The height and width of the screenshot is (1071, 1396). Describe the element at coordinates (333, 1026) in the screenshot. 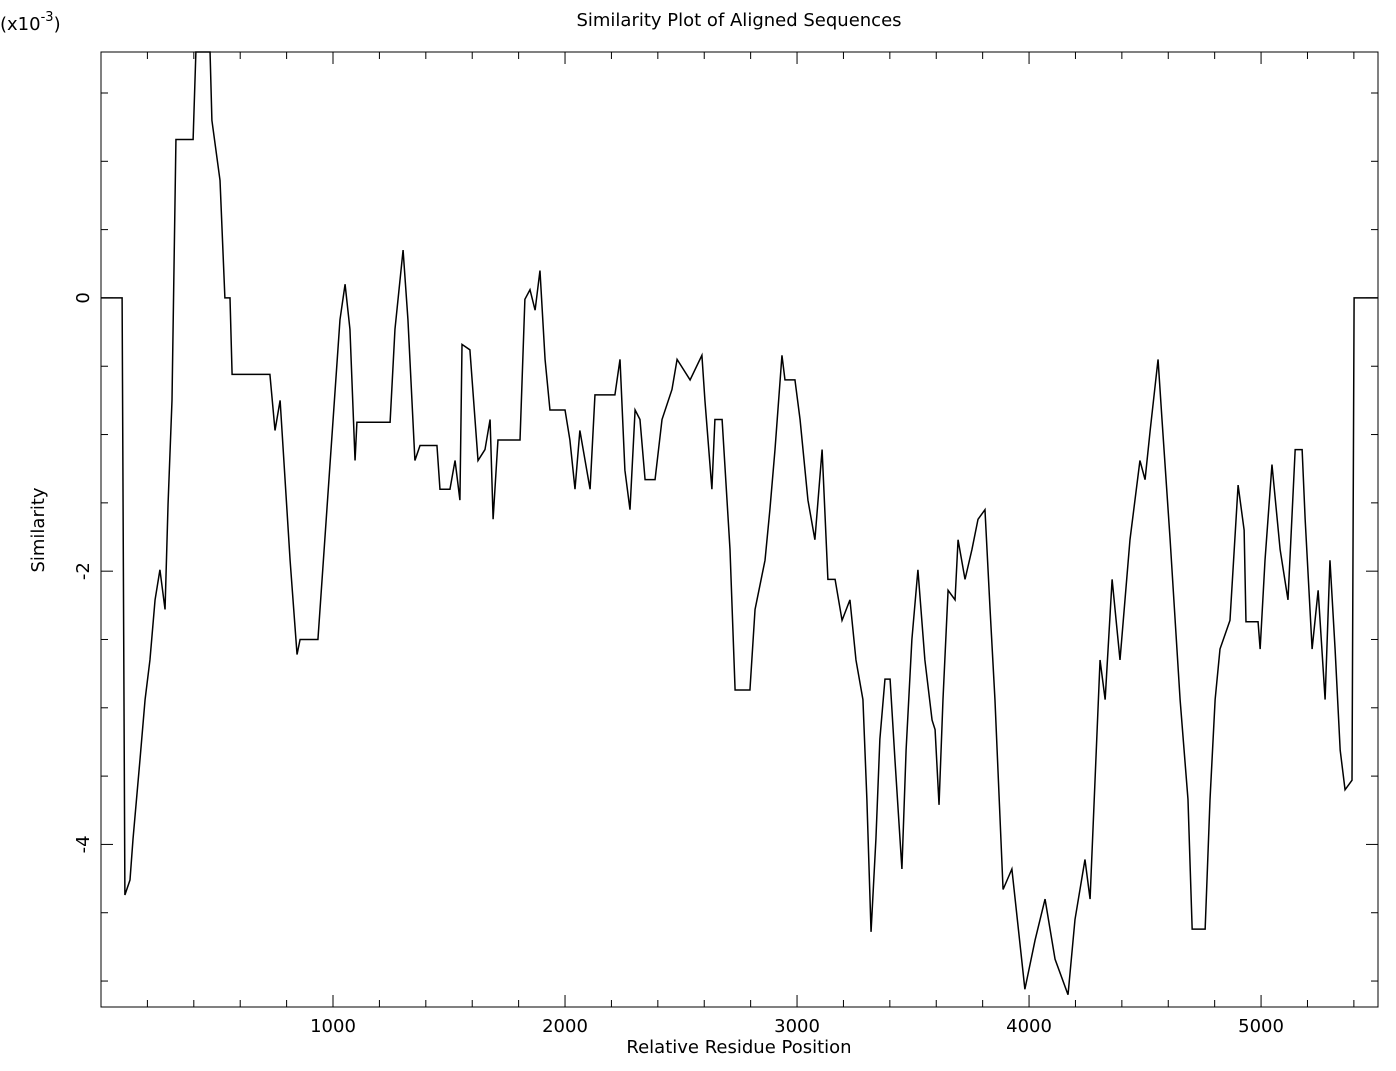

I see `x-tick-label: 1000` at that location.